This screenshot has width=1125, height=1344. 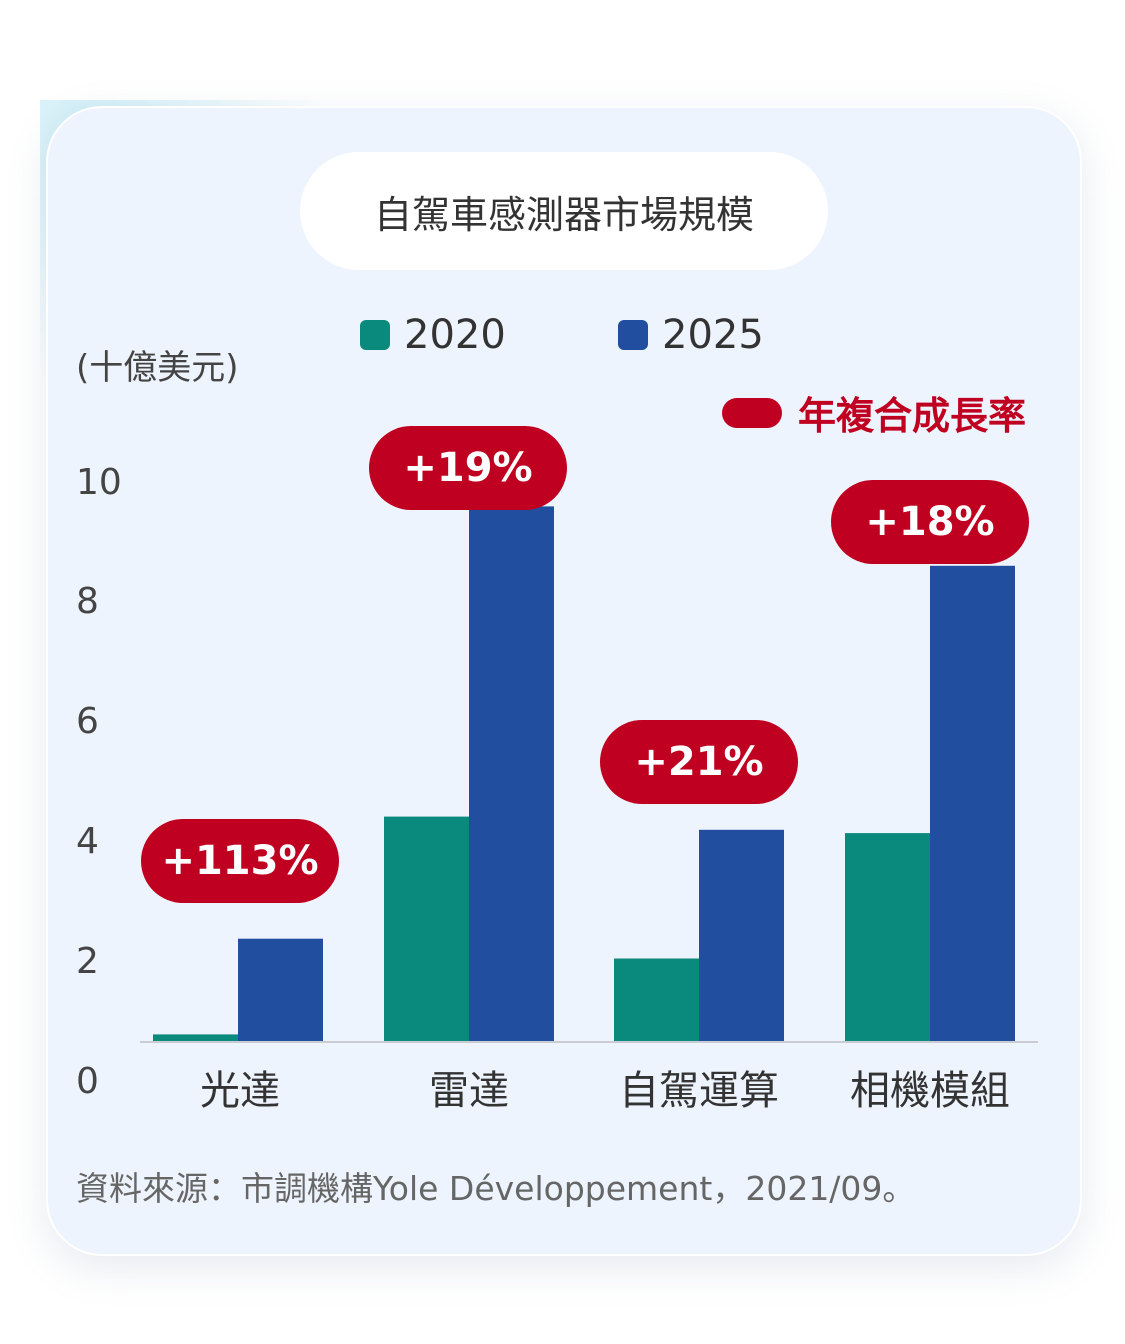 I want to click on x-tick-label: 光達, so click(x=240, y=1091).